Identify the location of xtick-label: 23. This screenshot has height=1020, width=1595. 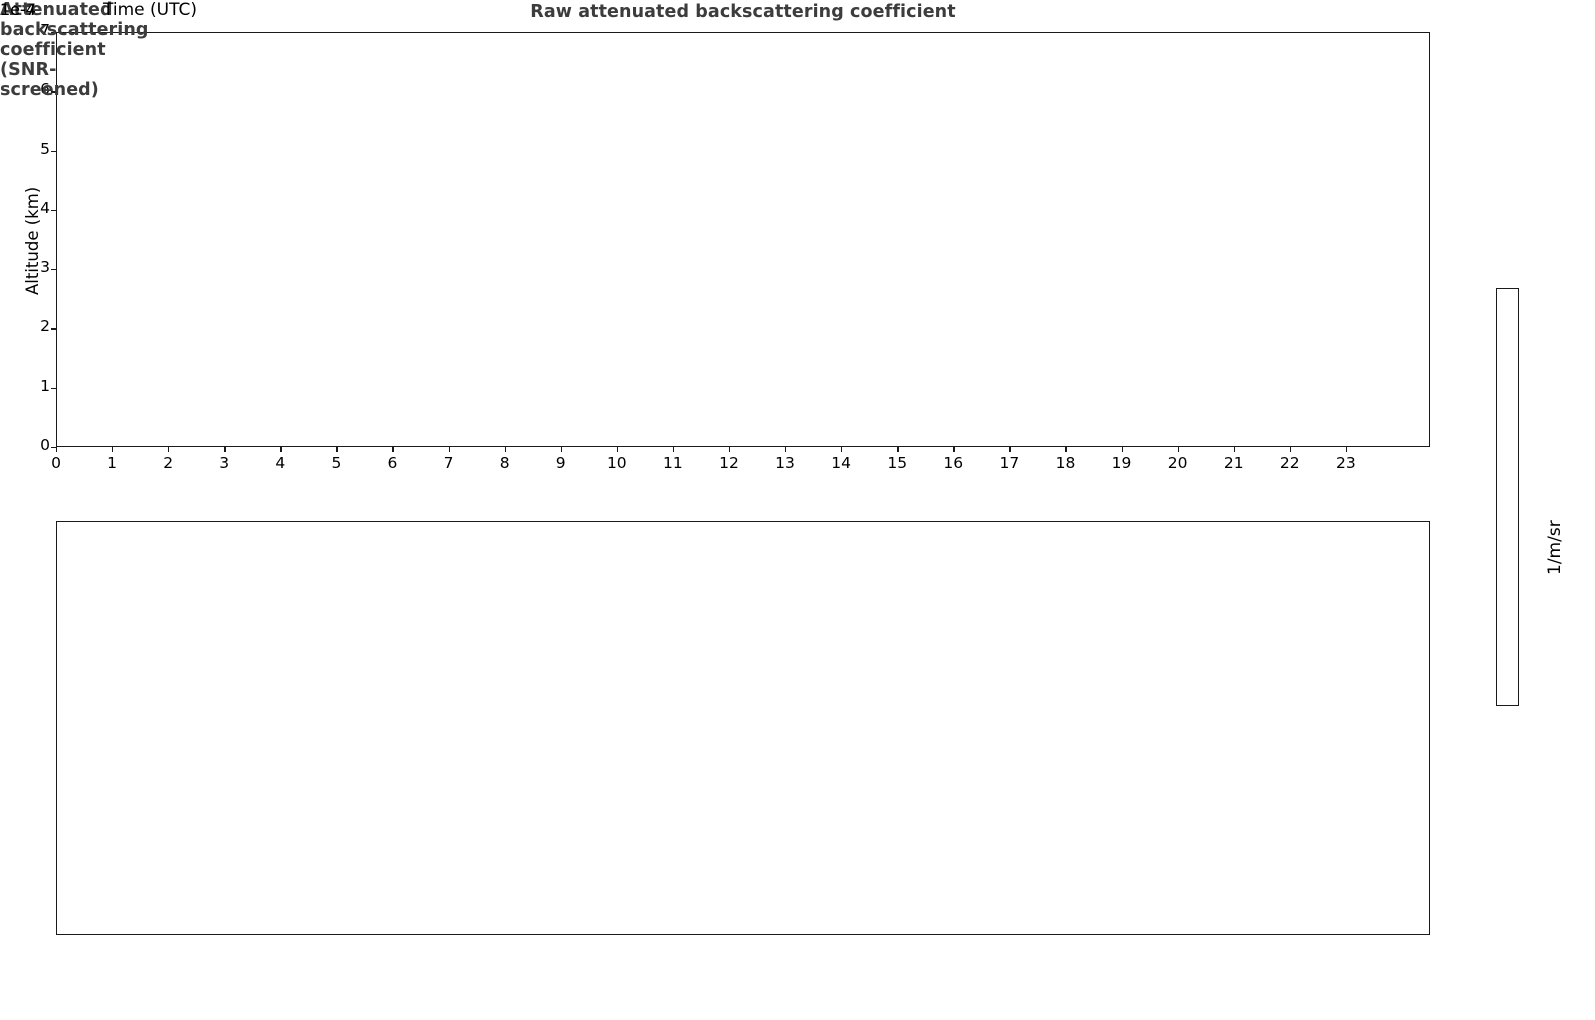
(1346, 463).